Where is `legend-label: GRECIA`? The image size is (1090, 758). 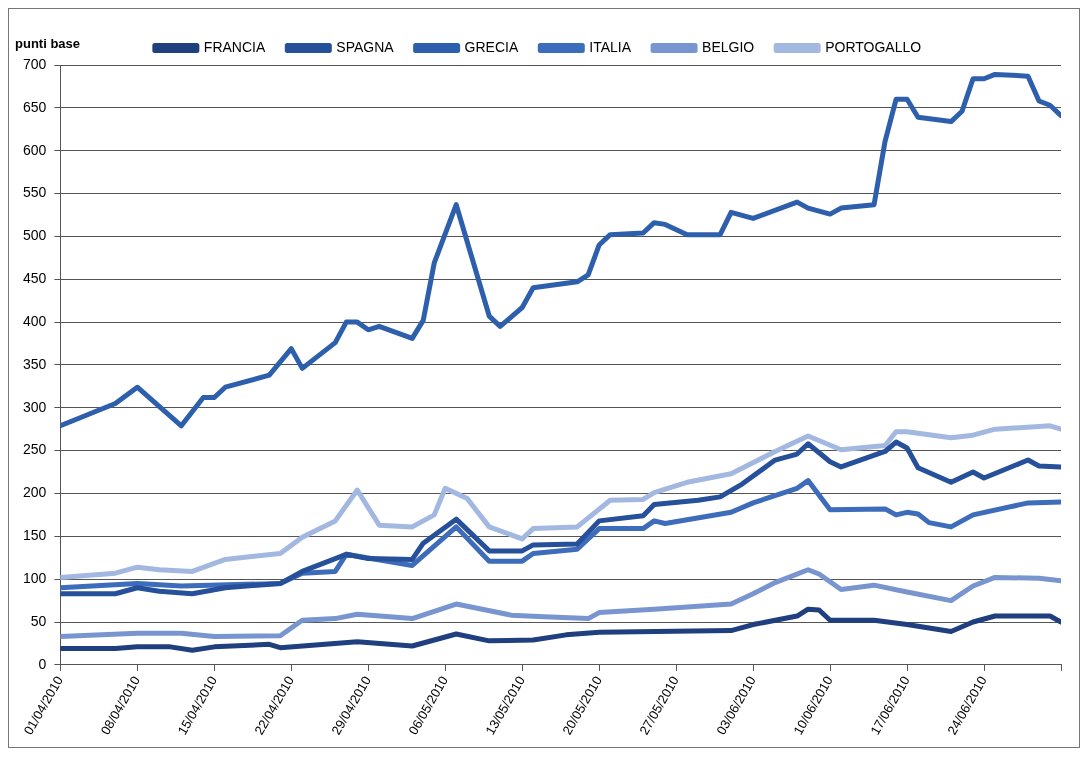 legend-label: GRECIA is located at coordinates (491, 46).